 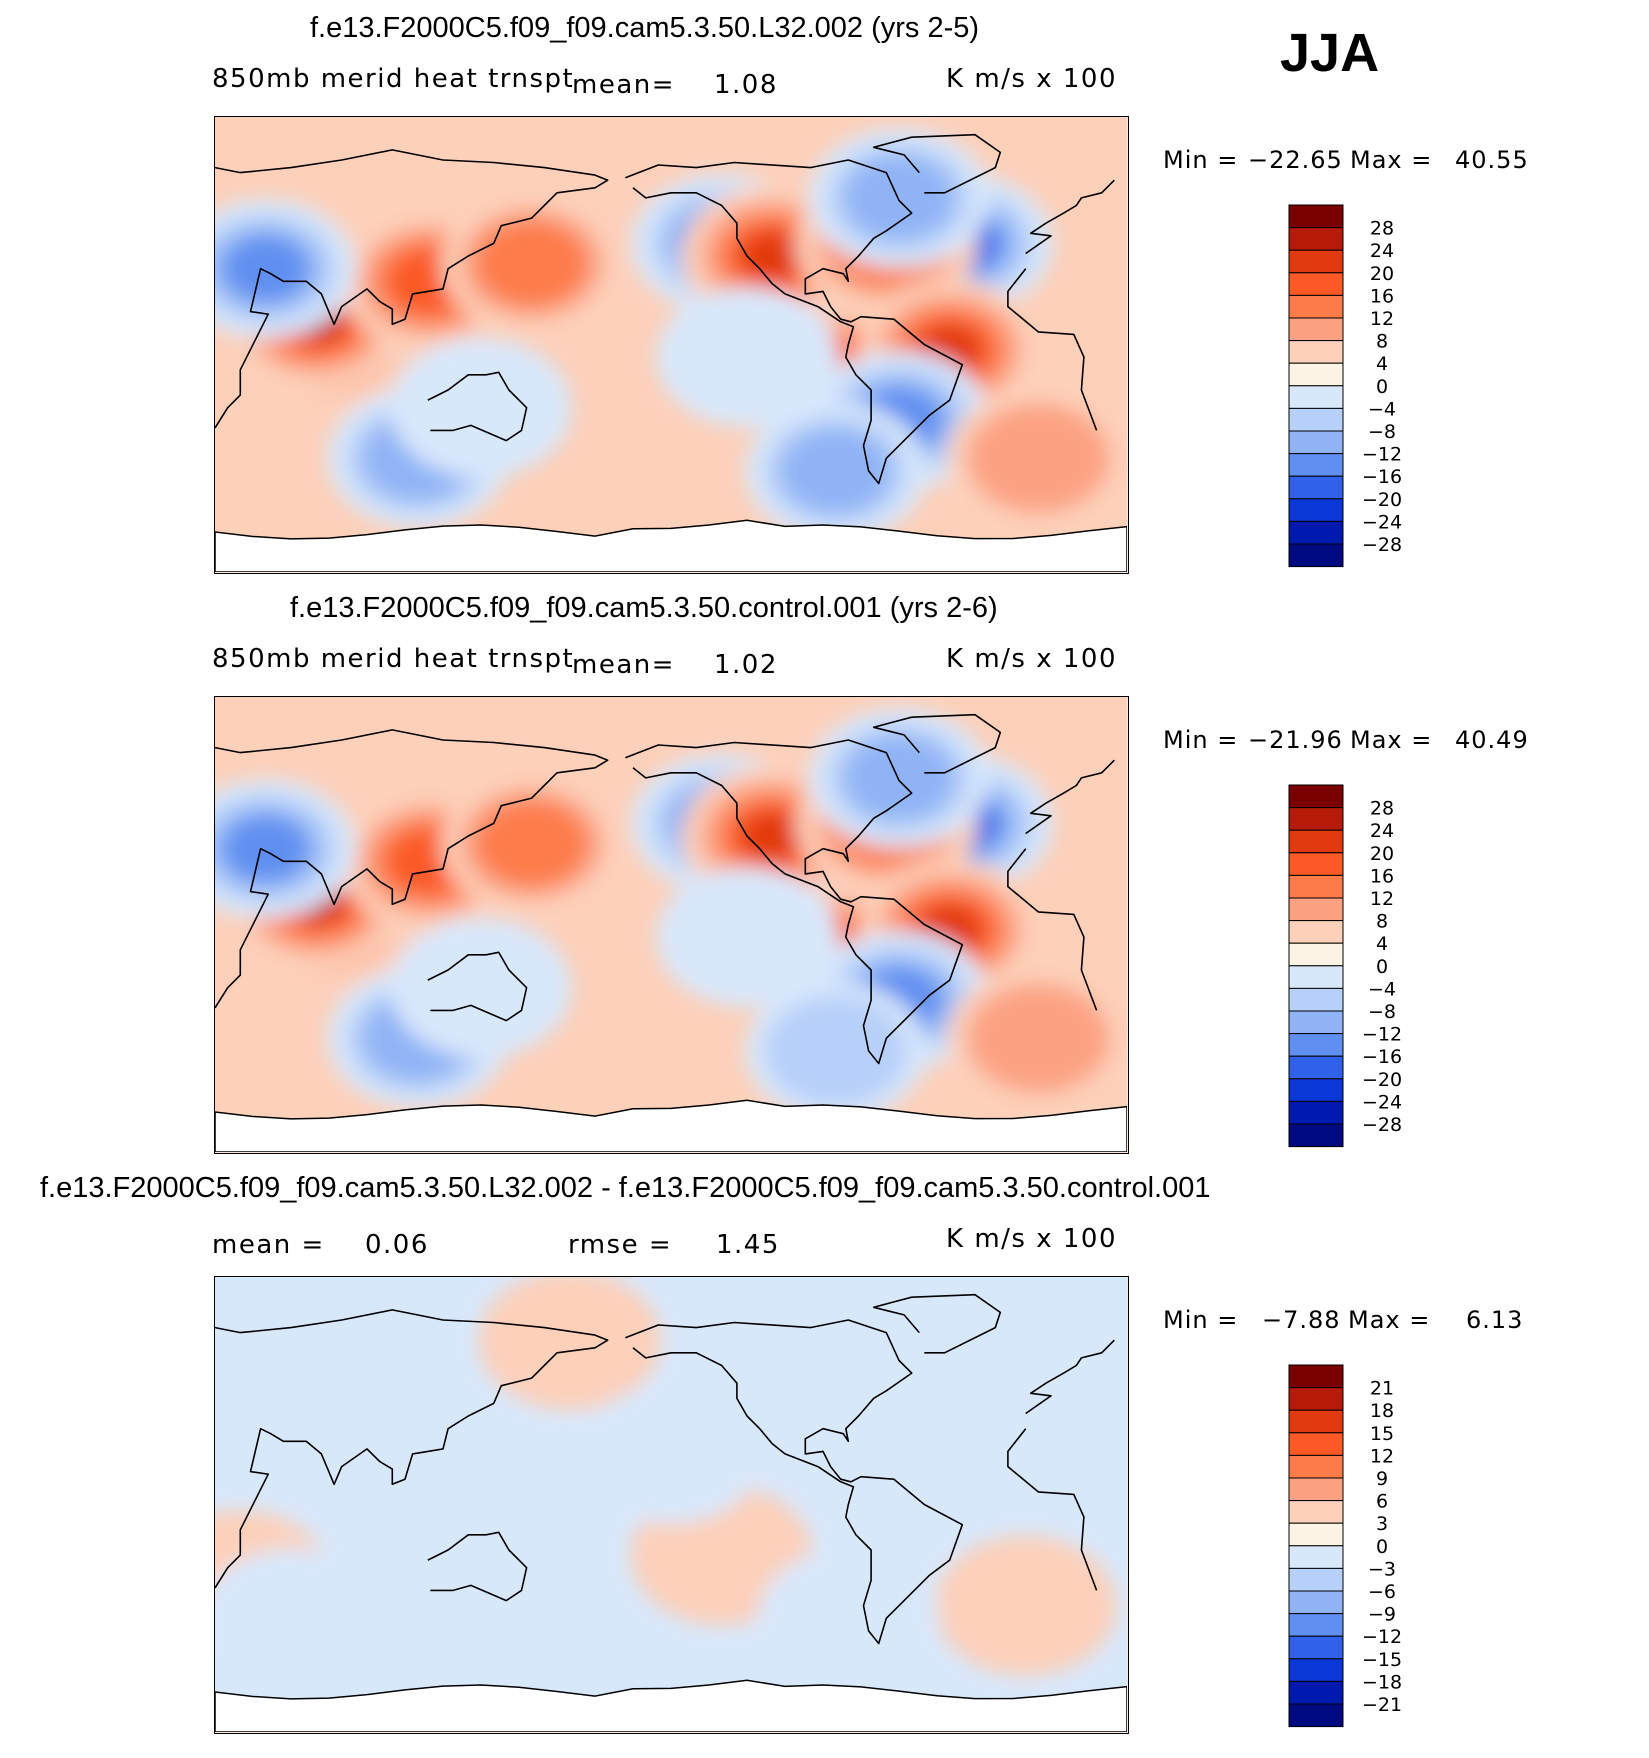 What do you see at coordinates (1382, 1389) in the screenshot?
I see `colorbar-tick-label: 21` at bounding box center [1382, 1389].